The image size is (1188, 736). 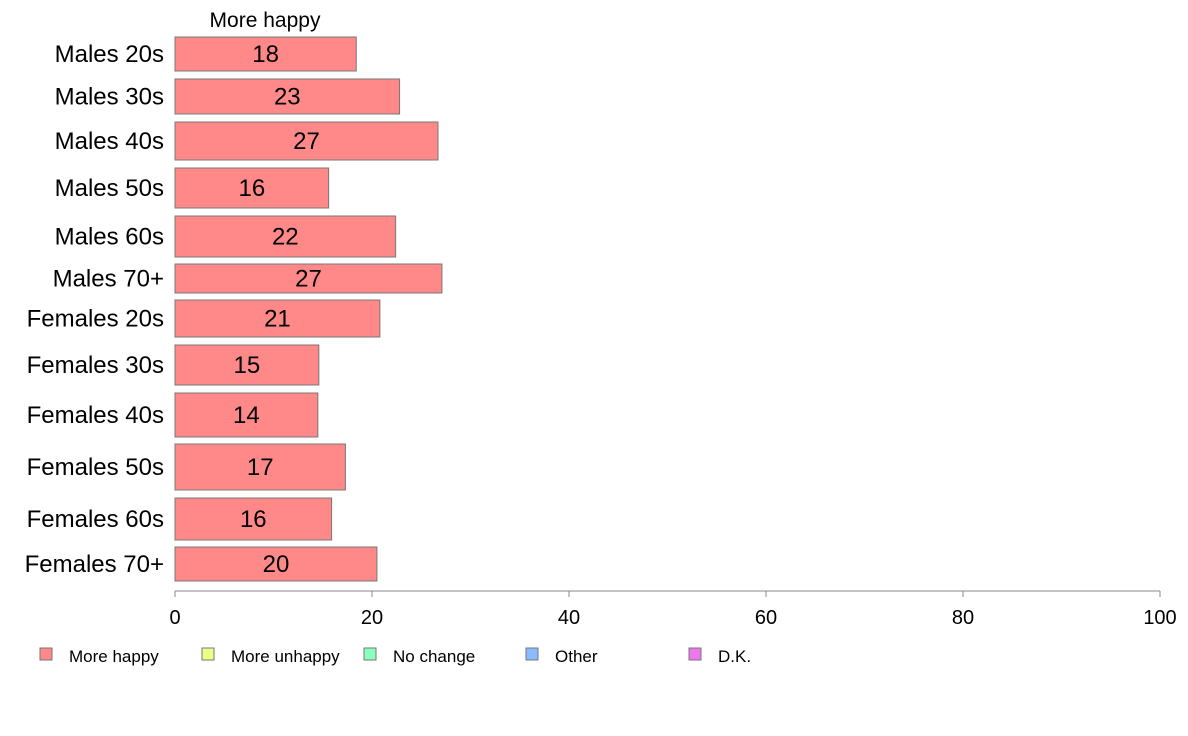 I want to click on bar-value-label: 14, so click(x=246, y=415).